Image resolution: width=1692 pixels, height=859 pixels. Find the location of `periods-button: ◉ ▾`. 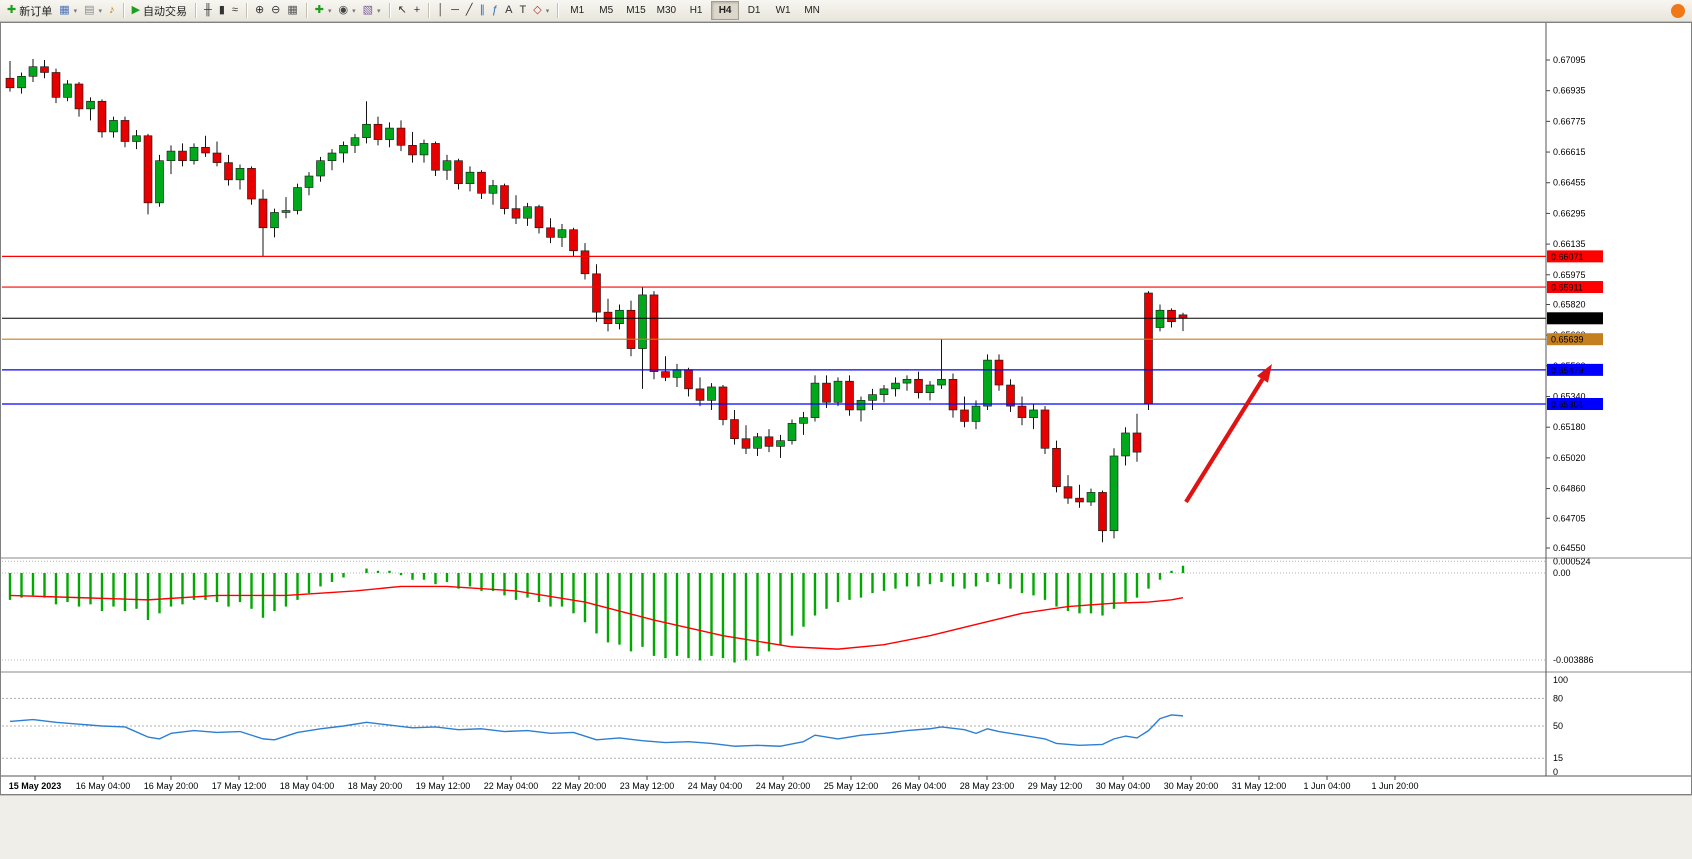

periods-button: ◉ ▾ is located at coordinates (347, 11).